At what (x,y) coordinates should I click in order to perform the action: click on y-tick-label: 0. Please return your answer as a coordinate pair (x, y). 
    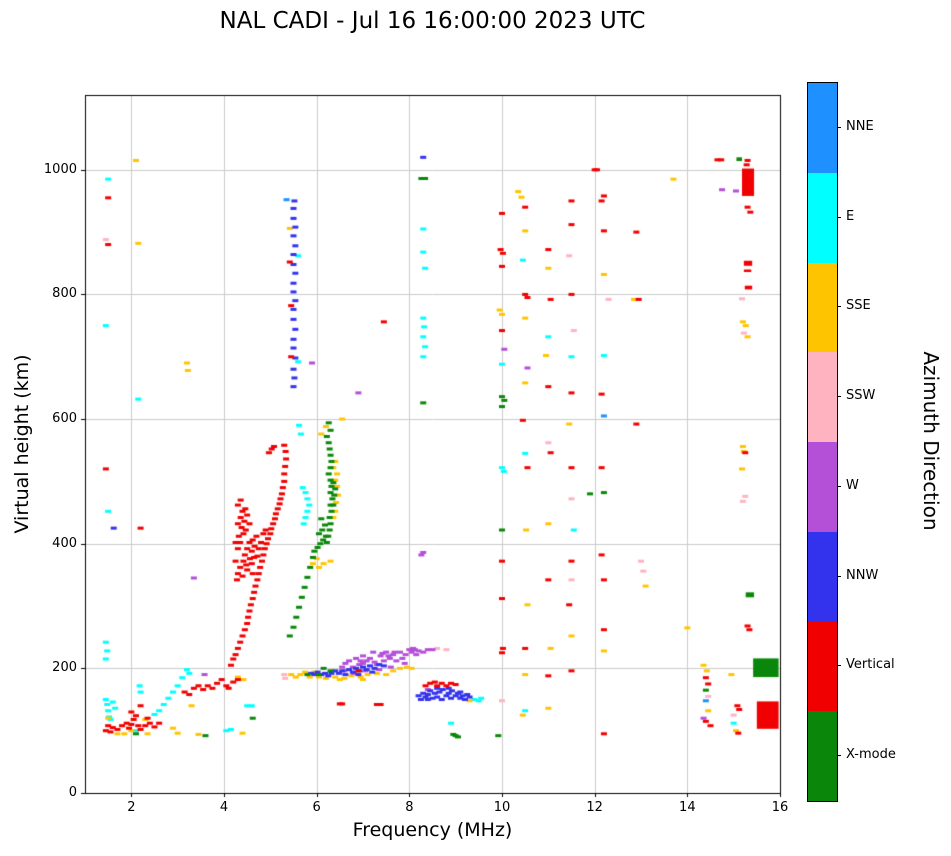
    Looking at the image, I should click on (72, 792).